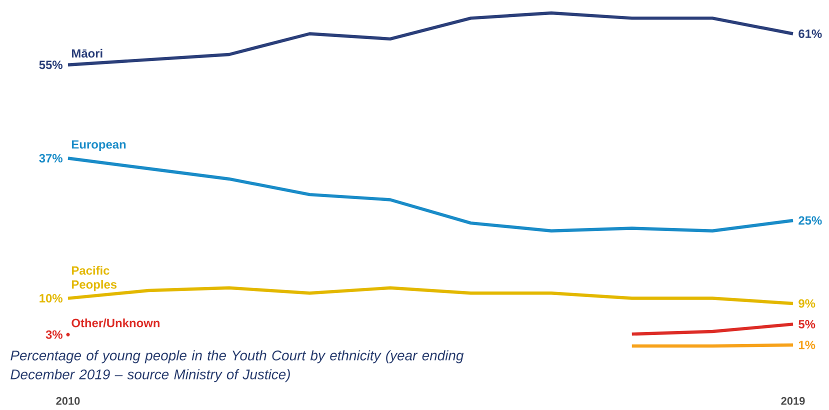 Image resolution: width=829 pixels, height=410 pixels. Describe the element at coordinates (807, 303) in the screenshot. I see `data-label: 9%` at that location.